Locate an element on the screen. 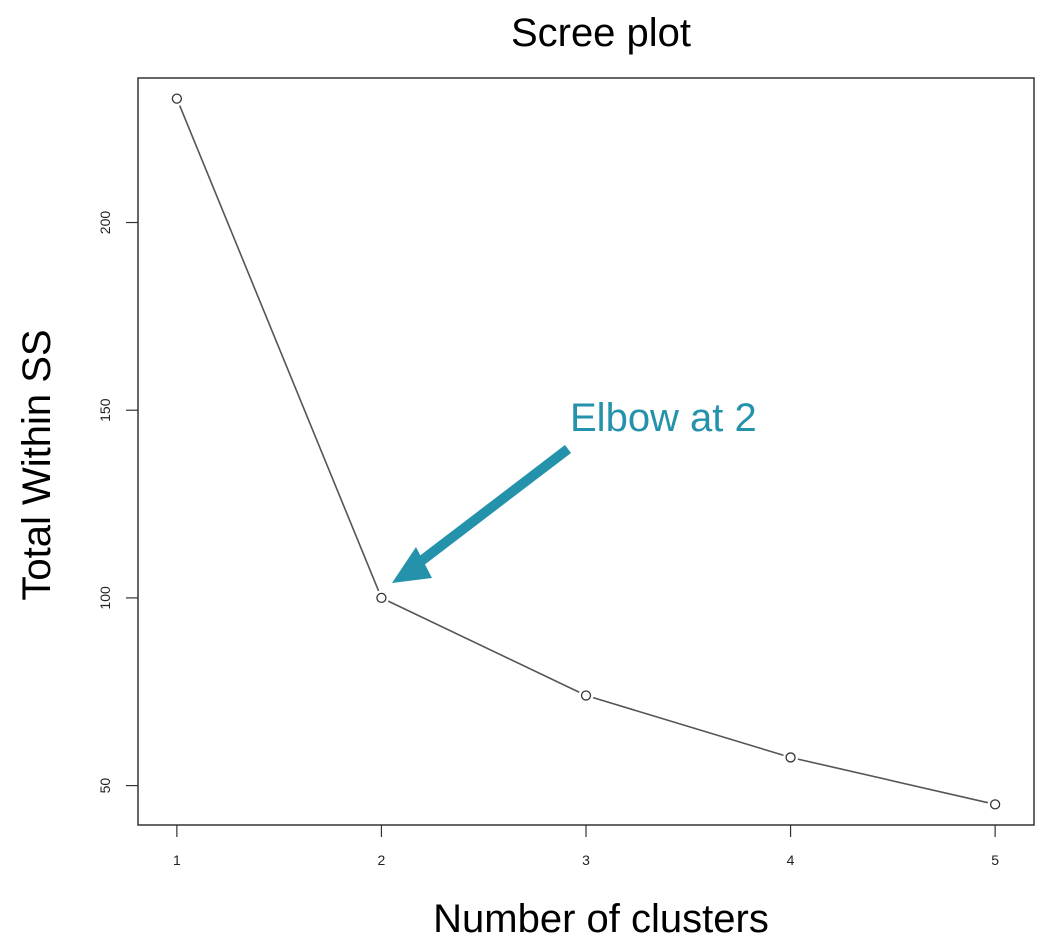 The height and width of the screenshot is (949, 1062). annotation-layer: Elbow at 2 is located at coordinates (574, 489).